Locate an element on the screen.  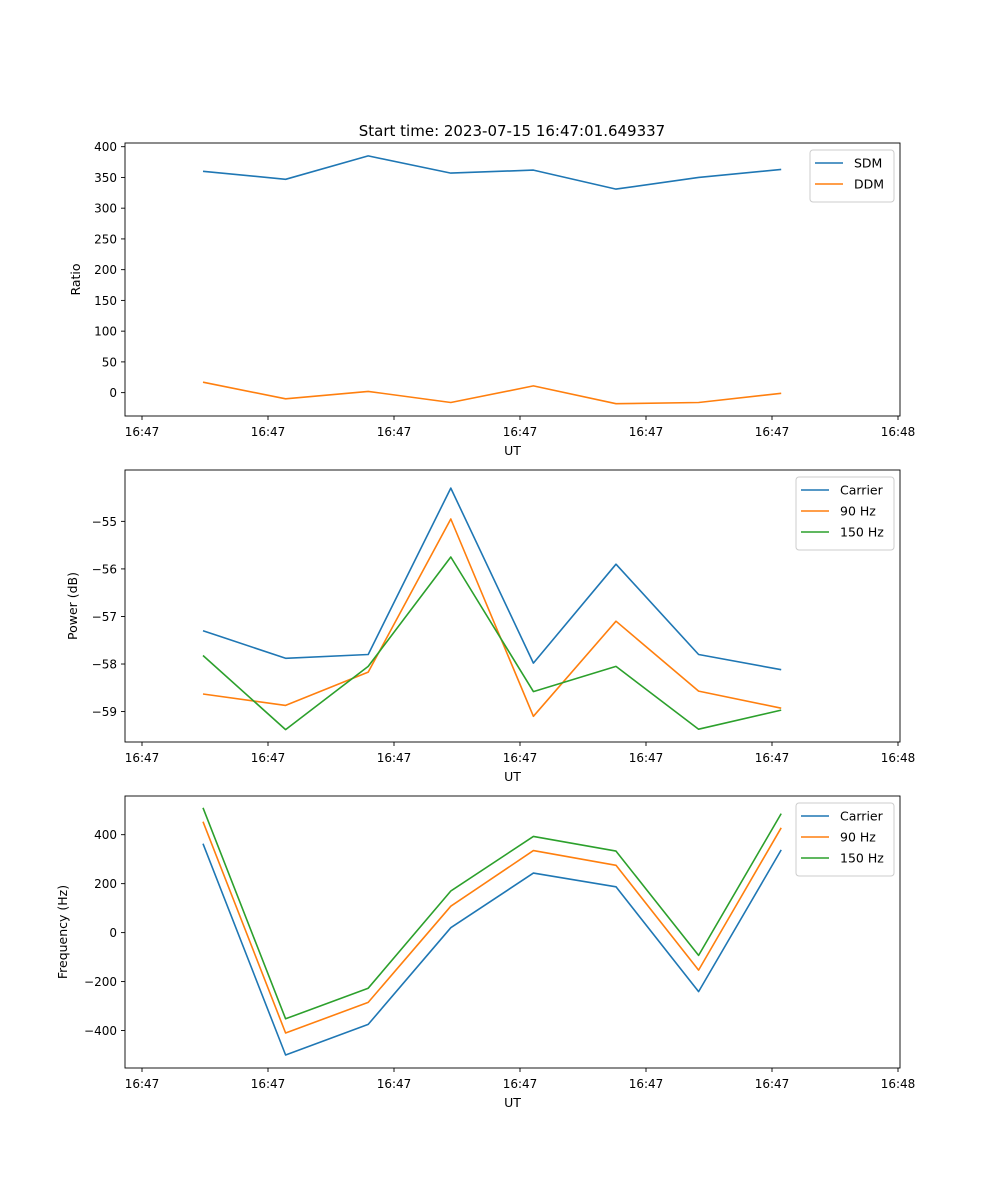
series-line-sdm is located at coordinates (492, 172).